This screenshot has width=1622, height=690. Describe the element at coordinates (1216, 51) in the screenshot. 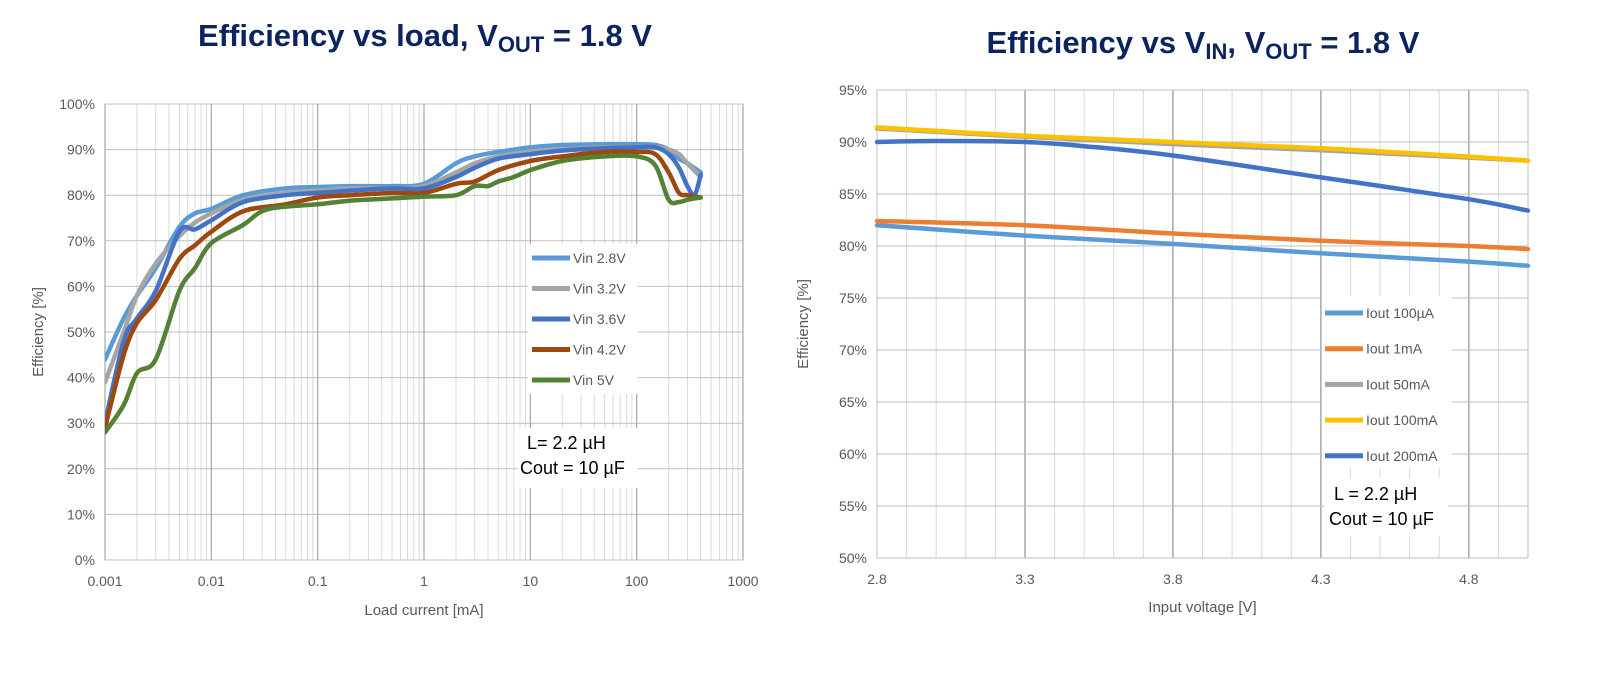

I see `right-title-subscript-in: IN` at that location.